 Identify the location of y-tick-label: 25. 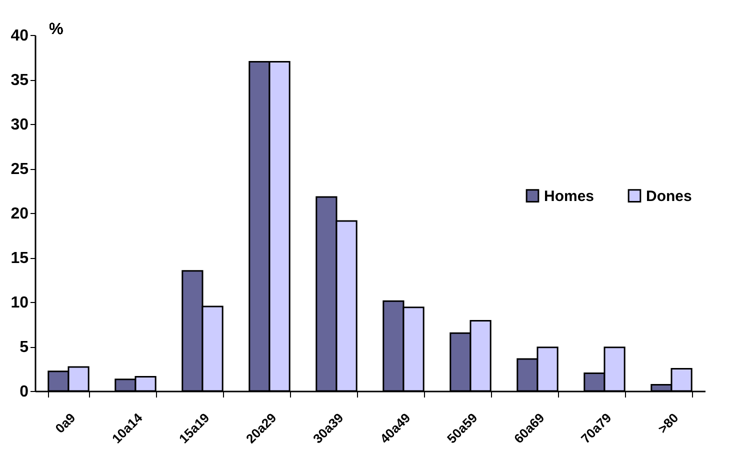
(19, 169).